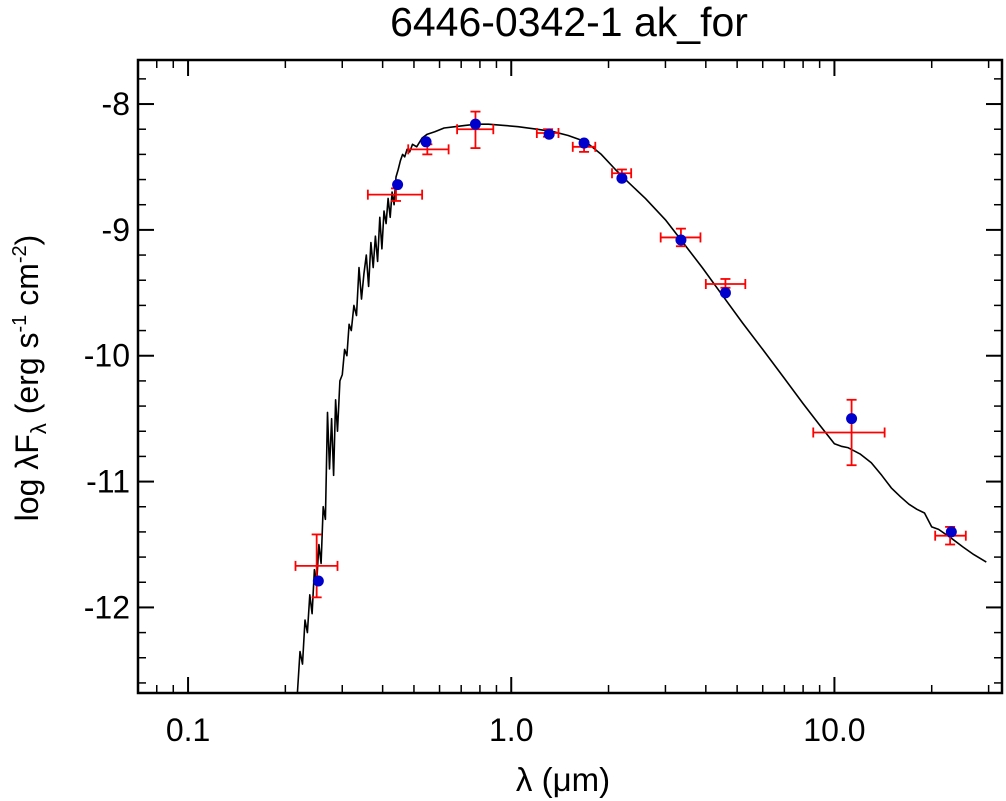 The height and width of the screenshot is (801, 1006). What do you see at coordinates (188, 730) in the screenshot?
I see `x-tick-label: 0.1` at bounding box center [188, 730].